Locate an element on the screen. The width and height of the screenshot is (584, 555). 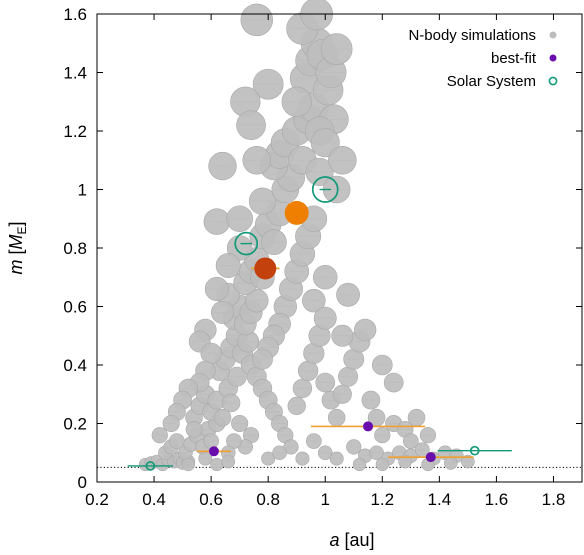
y-tick-label: 1.6 is located at coordinates (75, 14).